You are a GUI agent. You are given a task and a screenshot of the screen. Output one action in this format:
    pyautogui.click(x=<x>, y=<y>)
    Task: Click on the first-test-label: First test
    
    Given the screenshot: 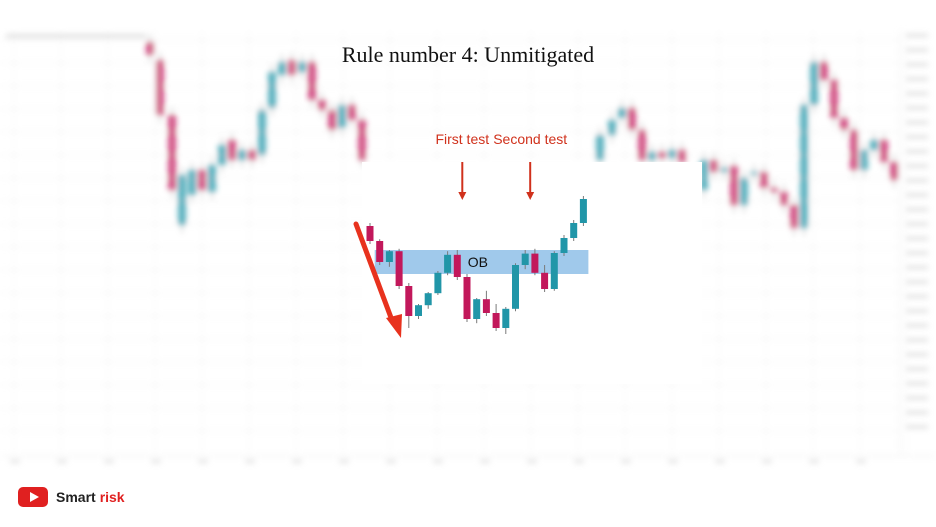 What is the action you would take?
    pyautogui.click(x=462, y=139)
    